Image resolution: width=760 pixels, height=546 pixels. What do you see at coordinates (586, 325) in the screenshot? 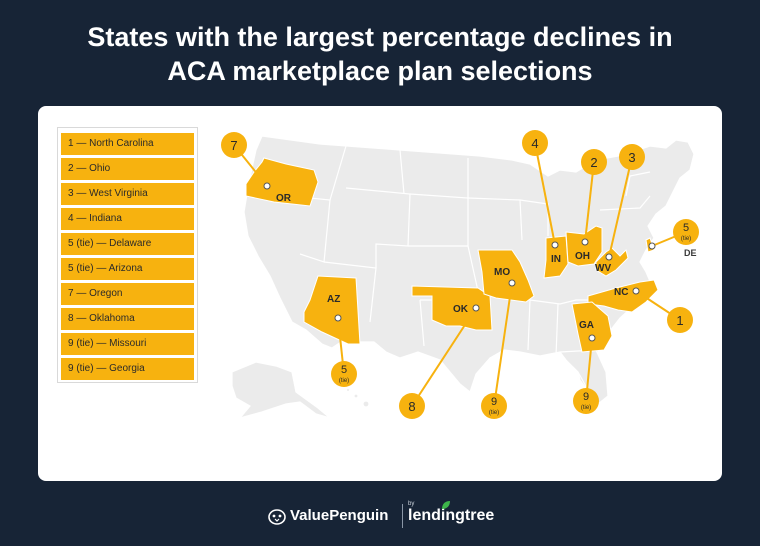
I see `state-label-ga: GA` at bounding box center [586, 325].